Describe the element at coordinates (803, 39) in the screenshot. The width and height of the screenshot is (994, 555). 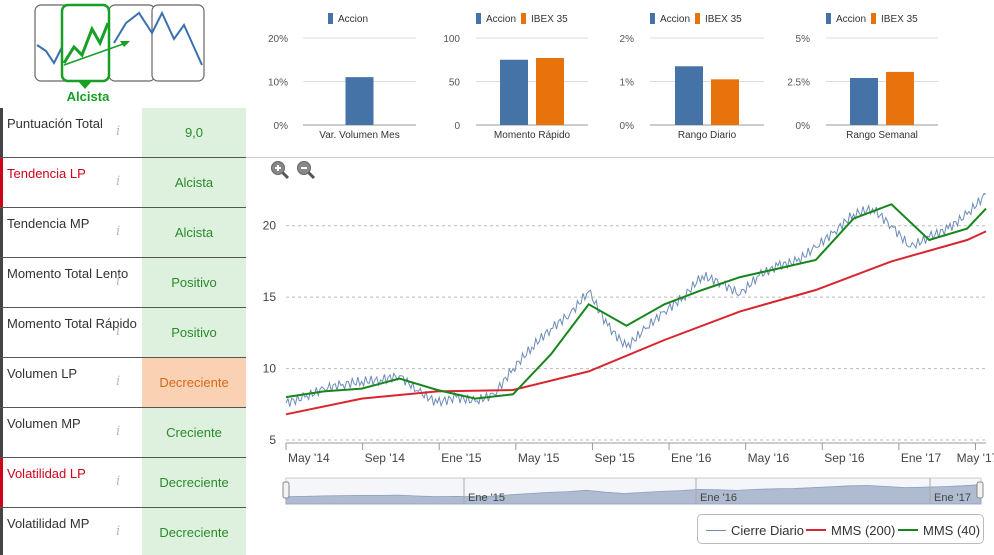
I see `y-tick-label: 5%` at that location.